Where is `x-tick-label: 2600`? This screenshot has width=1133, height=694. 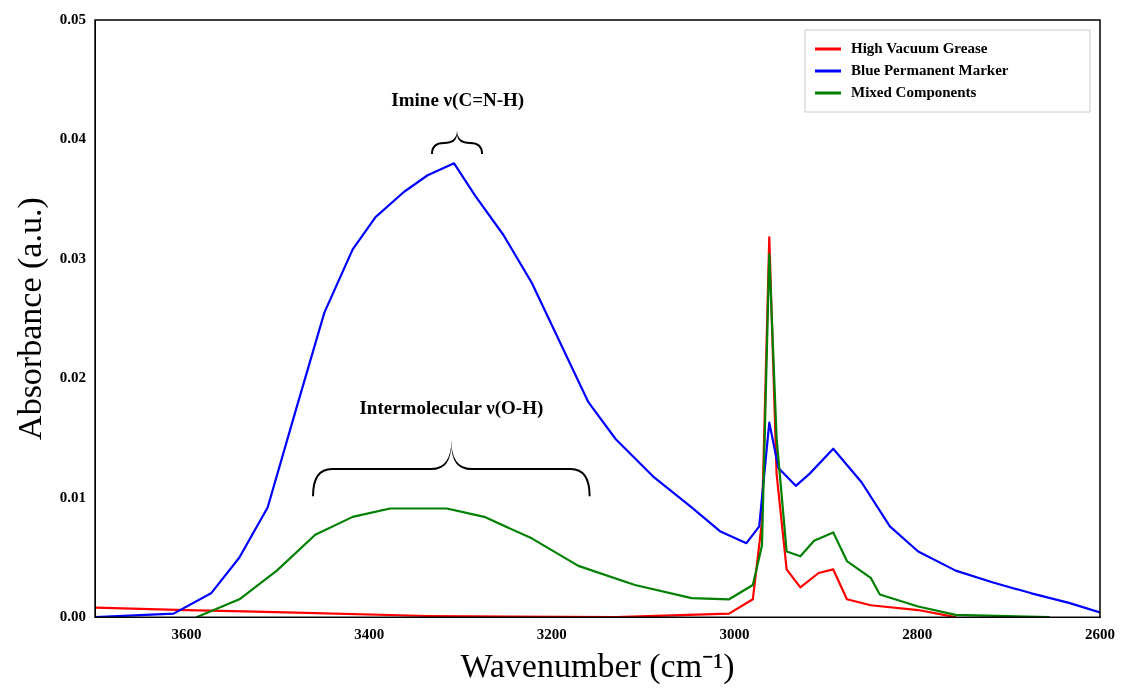
x-tick-label: 2600 is located at coordinates (1100, 634).